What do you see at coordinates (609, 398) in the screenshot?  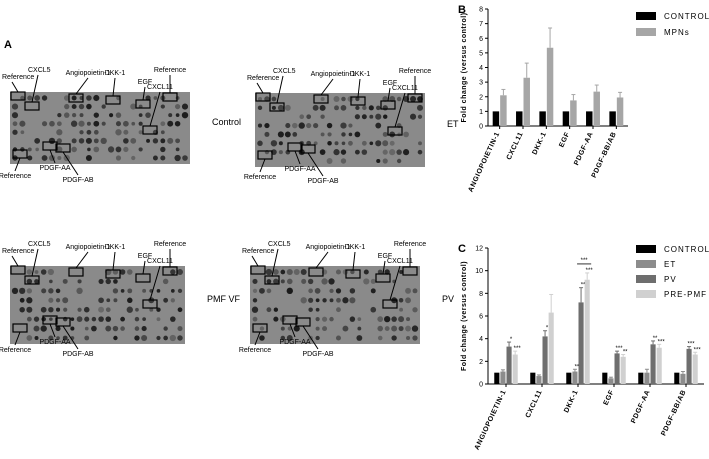 I see `x-tick-label: EGF` at bounding box center [609, 398].